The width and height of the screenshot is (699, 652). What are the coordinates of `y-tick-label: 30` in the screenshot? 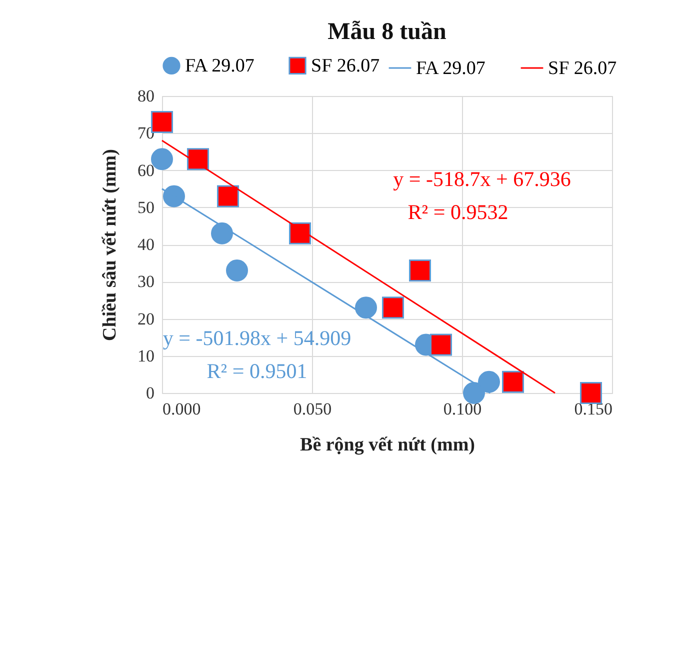 It's located at (146, 282).